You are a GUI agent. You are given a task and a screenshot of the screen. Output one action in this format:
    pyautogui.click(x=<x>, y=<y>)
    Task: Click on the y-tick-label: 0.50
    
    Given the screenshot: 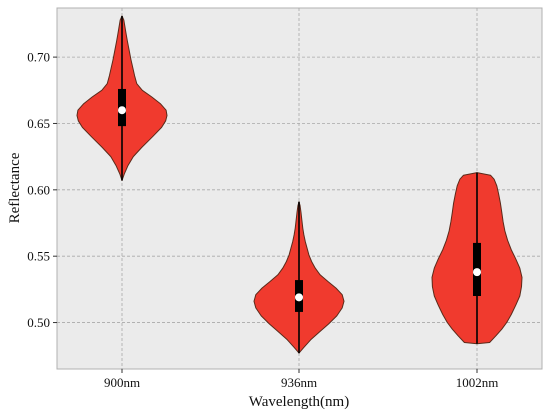 What is the action you would take?
    pyautogui.click(x=38, y=322)
    